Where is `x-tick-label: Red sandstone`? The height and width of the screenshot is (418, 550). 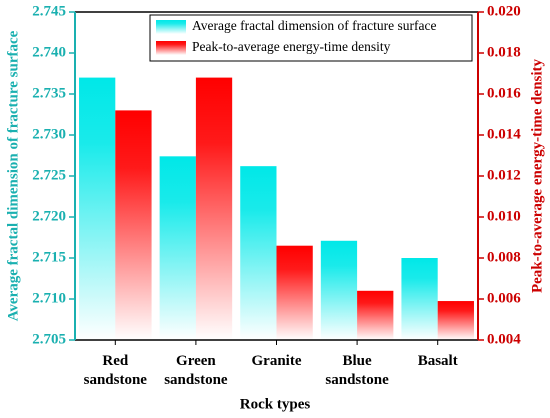 x-tick-label: Red sandstone is located at coordinates (116, 370).